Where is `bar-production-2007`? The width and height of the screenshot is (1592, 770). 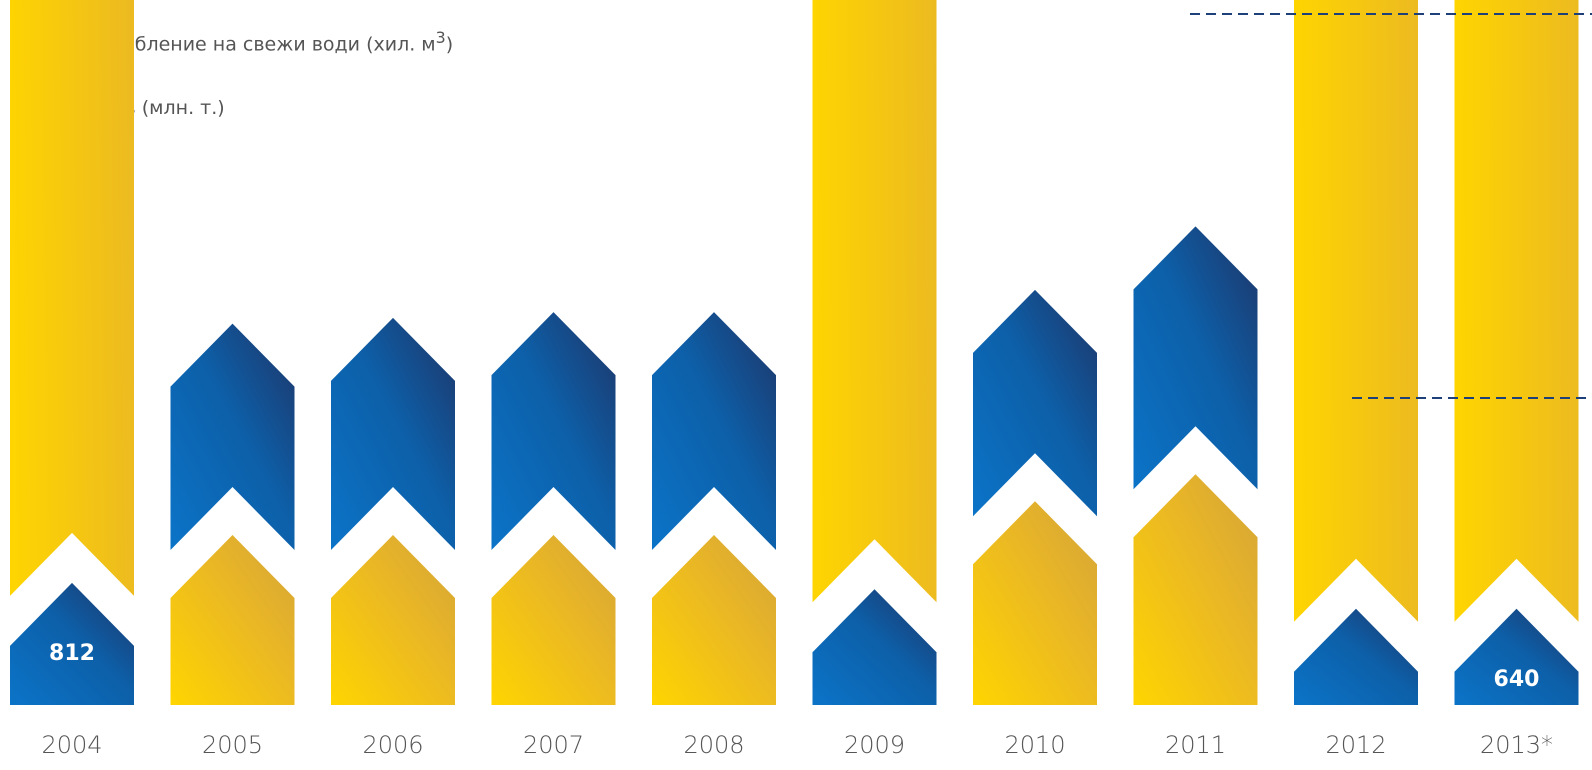
bar-production-2007 is located at coordinates (553, 620).